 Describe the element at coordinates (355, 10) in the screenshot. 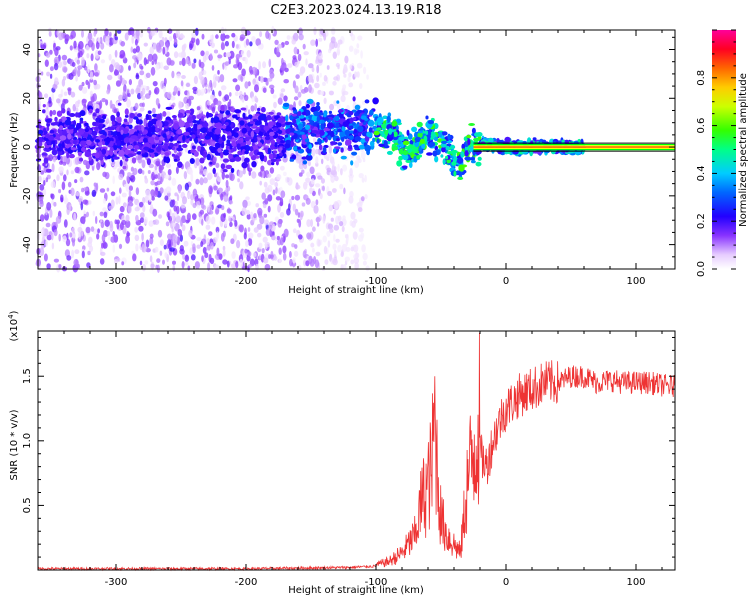

I see `figure-title: C2E3.2023.024.13.19.R18` at that location.